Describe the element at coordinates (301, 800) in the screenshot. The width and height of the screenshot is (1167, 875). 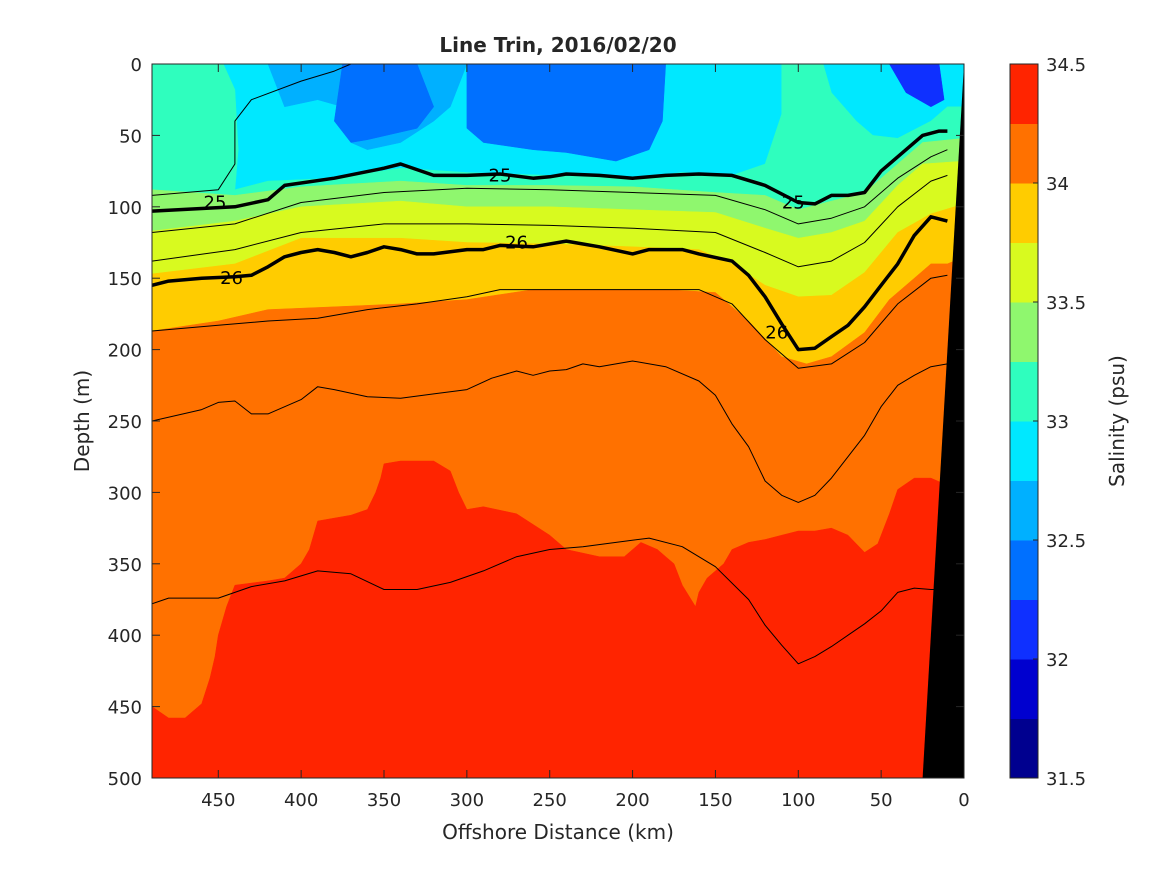
I see `x-tick-label: 400` at that location.